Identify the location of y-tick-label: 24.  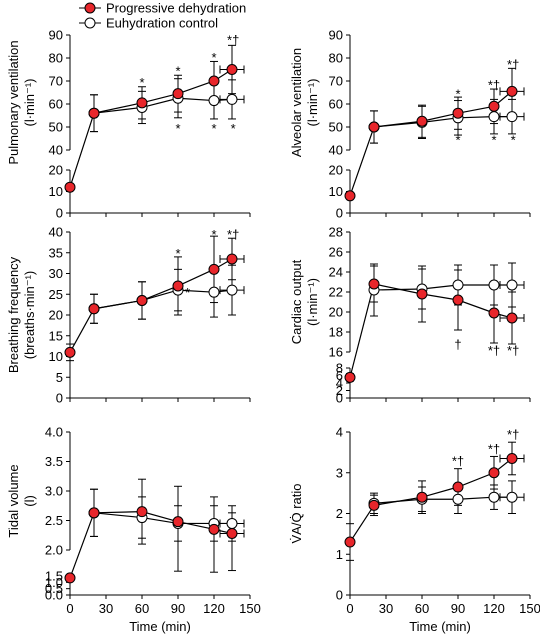
(336, 272).